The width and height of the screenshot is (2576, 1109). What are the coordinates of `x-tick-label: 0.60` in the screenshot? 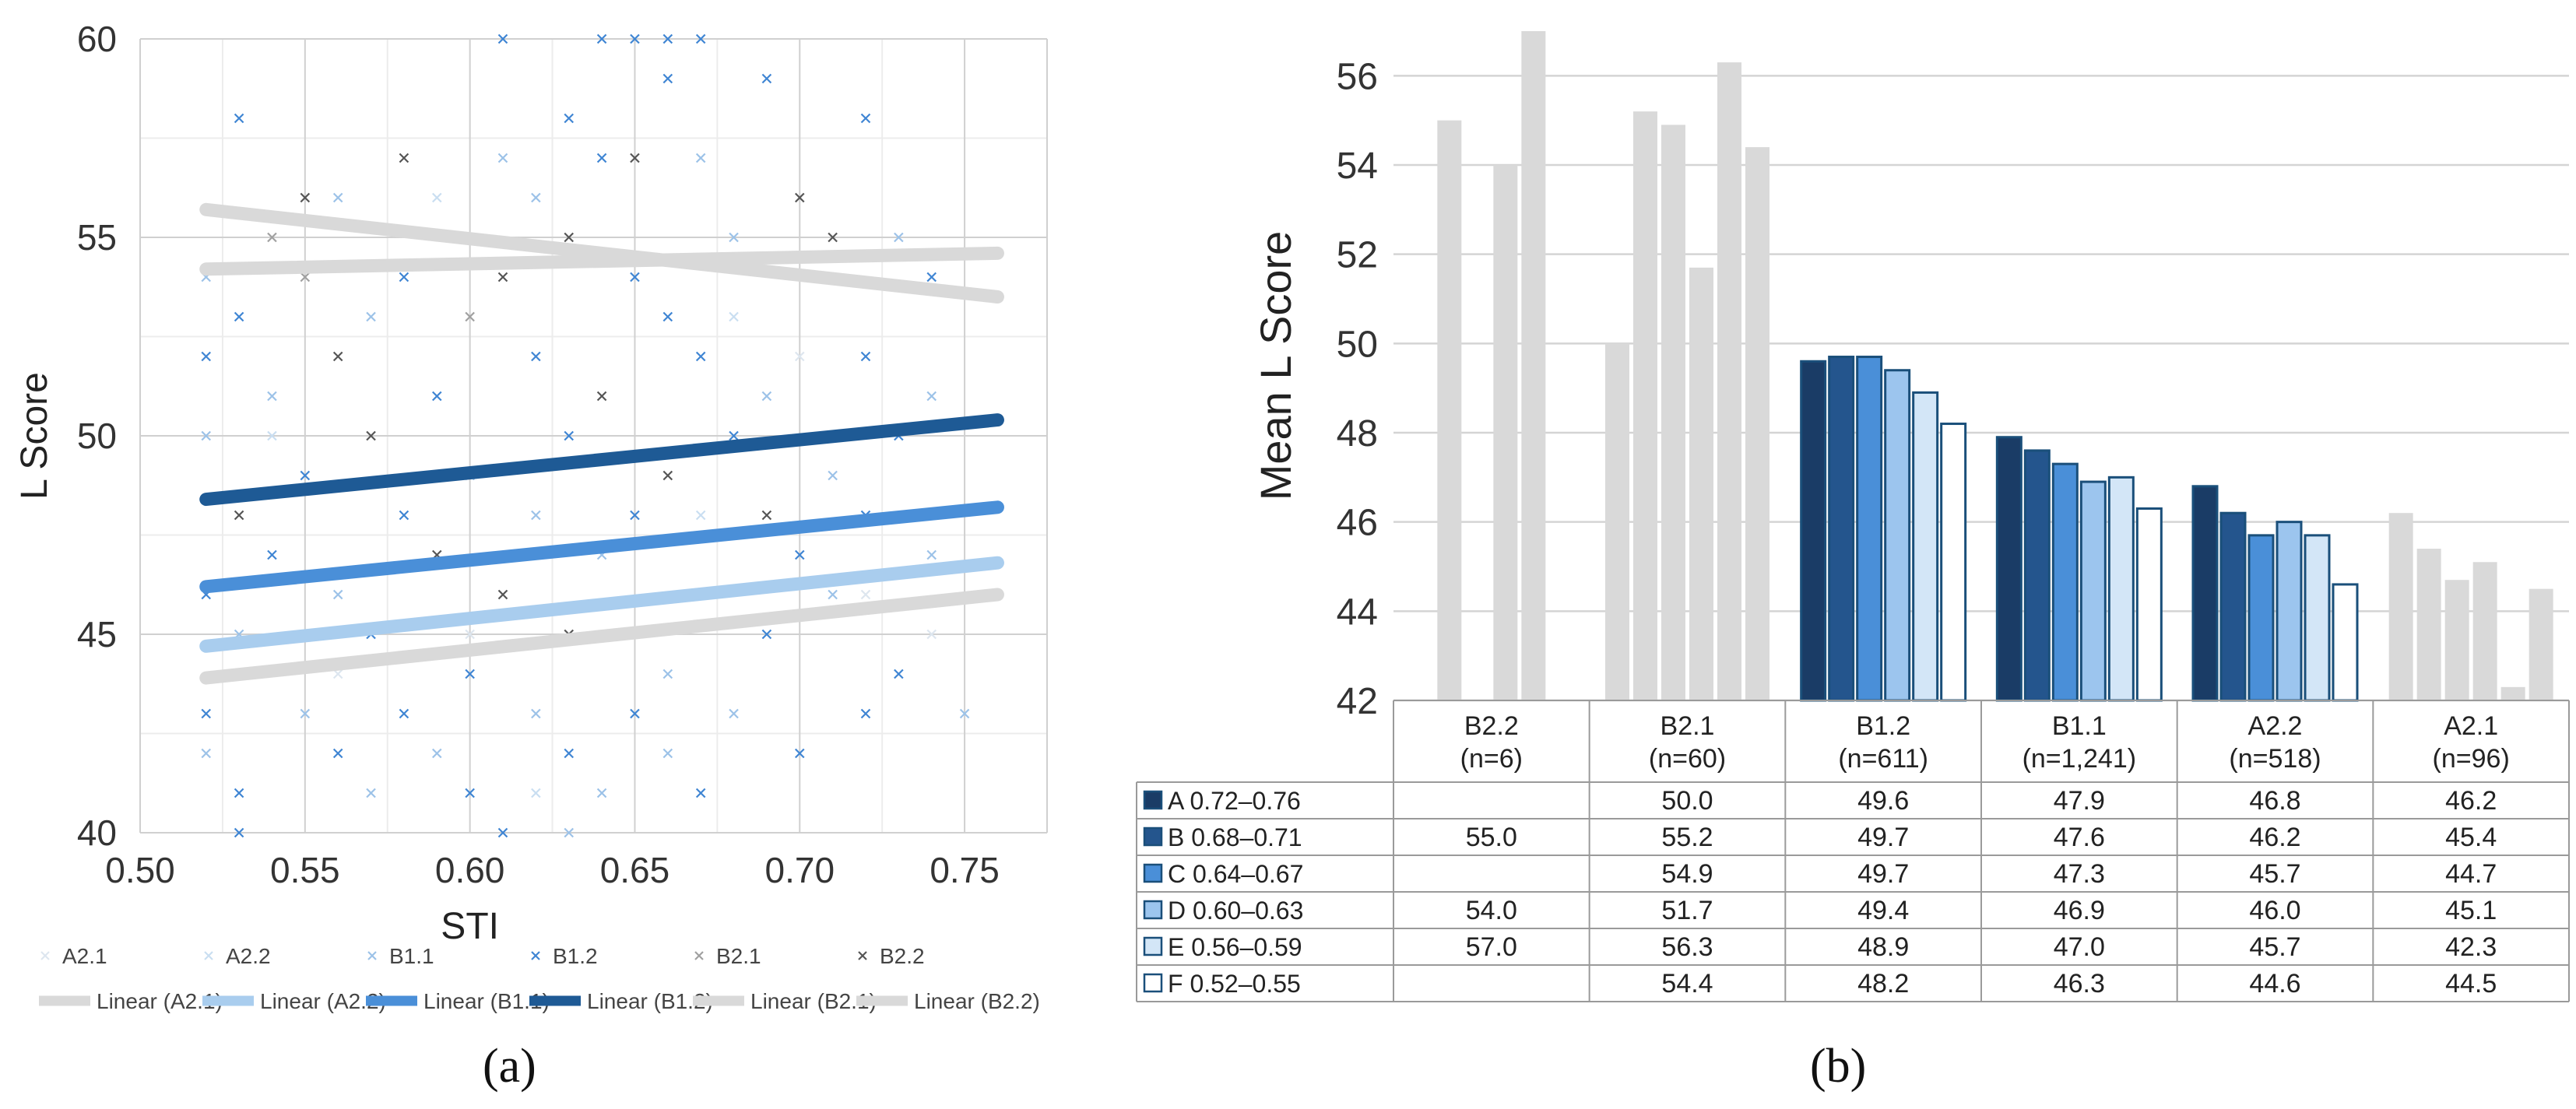 It's located at (470, 870).